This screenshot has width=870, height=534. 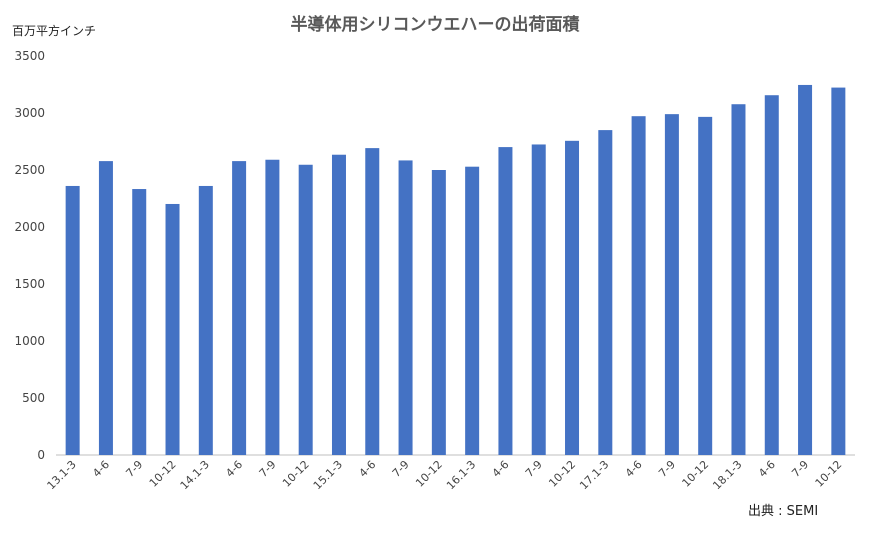 What do you see at coordinates (29, 113) in the screenshot?
I see `y-tick-label: 3000` at bounding box center [29, 113].